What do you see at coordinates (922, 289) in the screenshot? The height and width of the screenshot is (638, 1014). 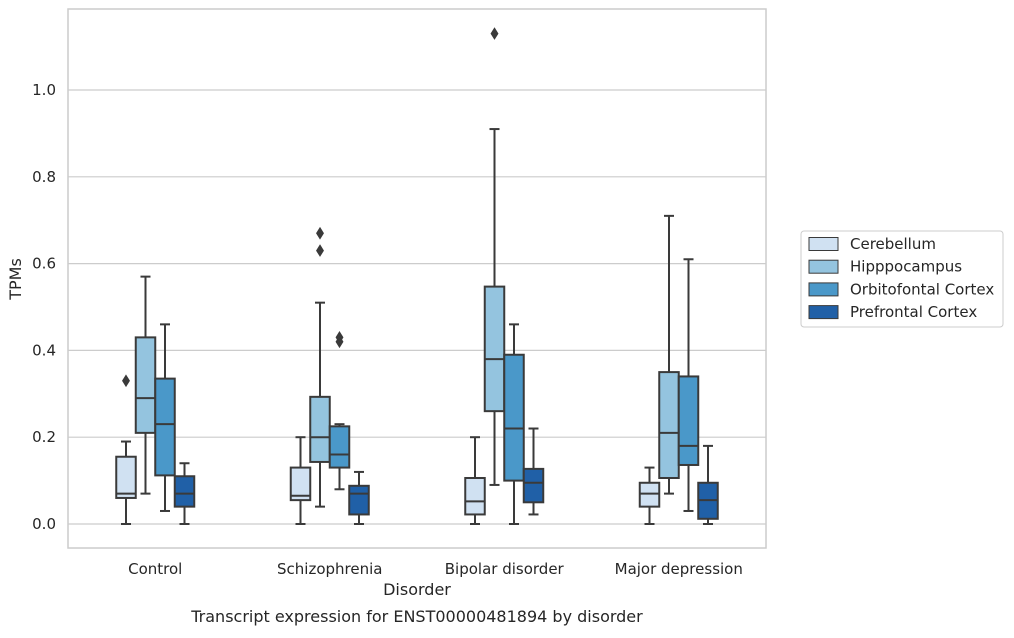 I see `legend-label: Orbitofontal Cortex` at bounding box center [922, 289].